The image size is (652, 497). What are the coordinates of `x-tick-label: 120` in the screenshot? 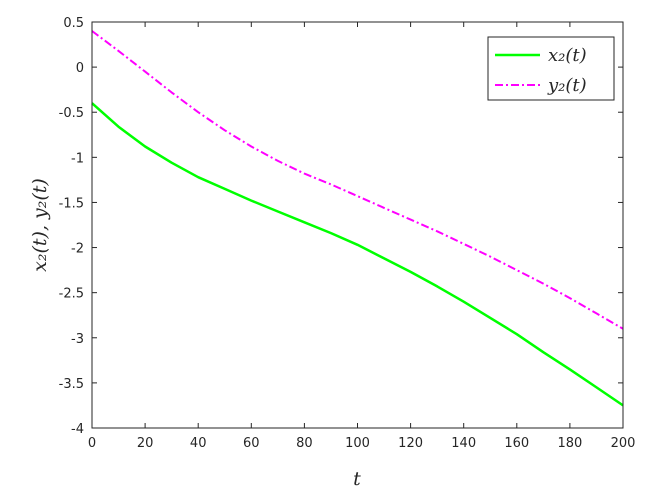 It's located at (410, 443).